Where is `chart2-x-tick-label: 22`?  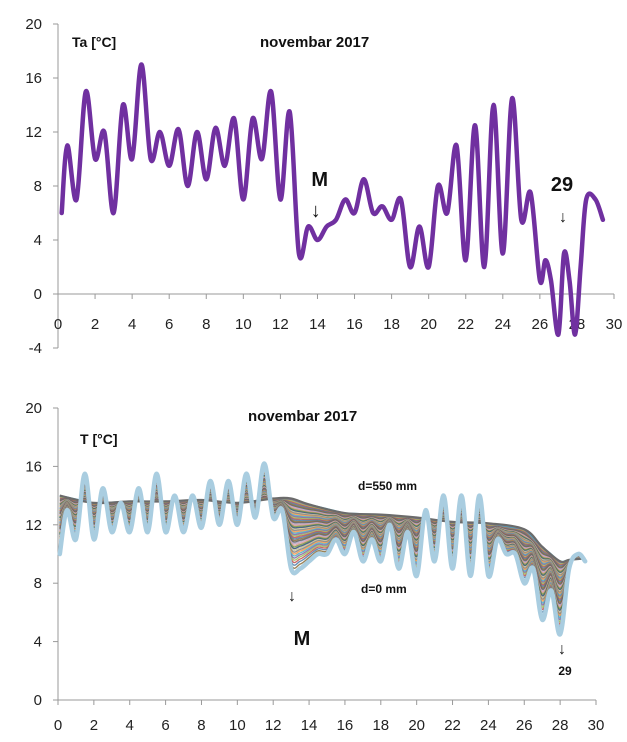
chart2-x-tick-label: 22 is located at coordinates (452, 725).